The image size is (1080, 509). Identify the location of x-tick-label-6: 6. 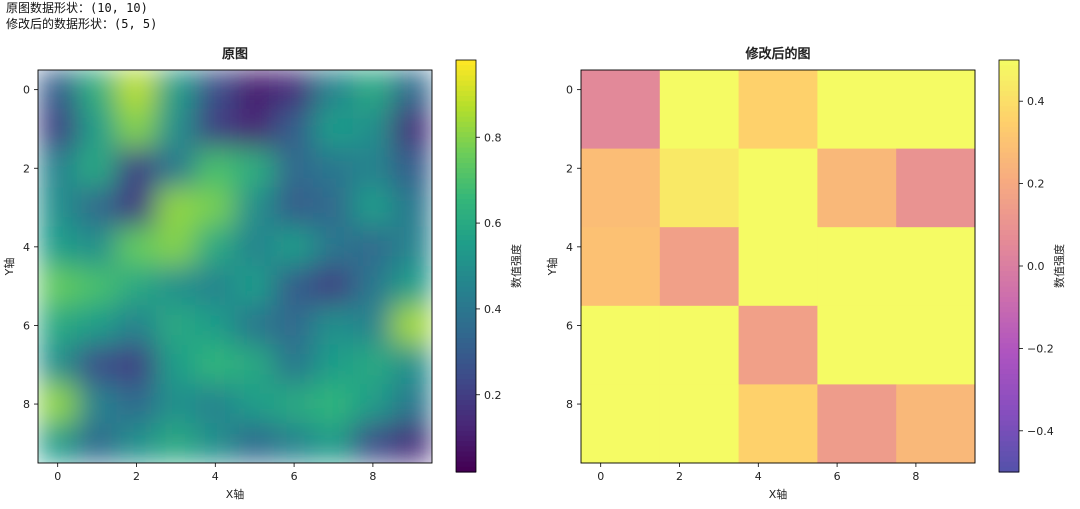
(294, 476).